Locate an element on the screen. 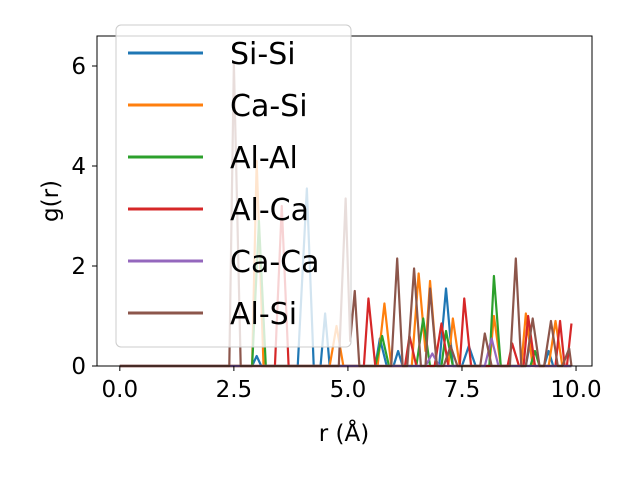  legend-label-al-al: Al-Al is located at coordinates (264, 158).